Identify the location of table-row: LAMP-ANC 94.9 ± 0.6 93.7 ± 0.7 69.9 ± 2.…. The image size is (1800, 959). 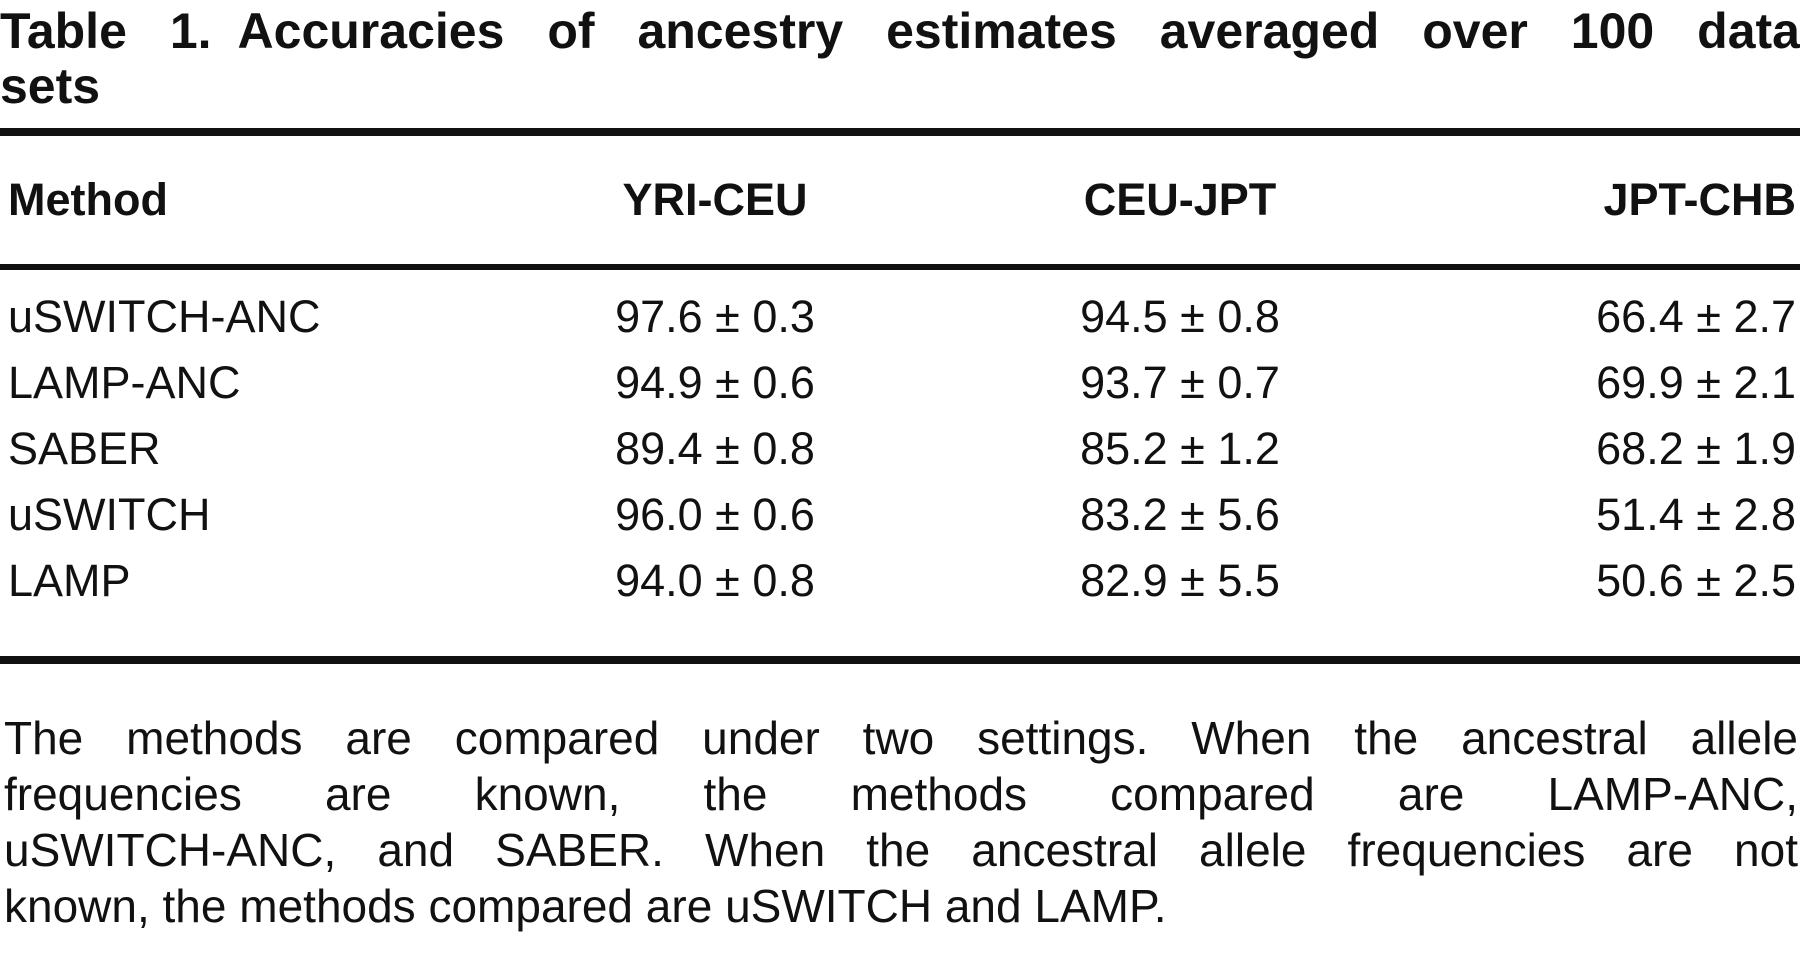
(900, 383).